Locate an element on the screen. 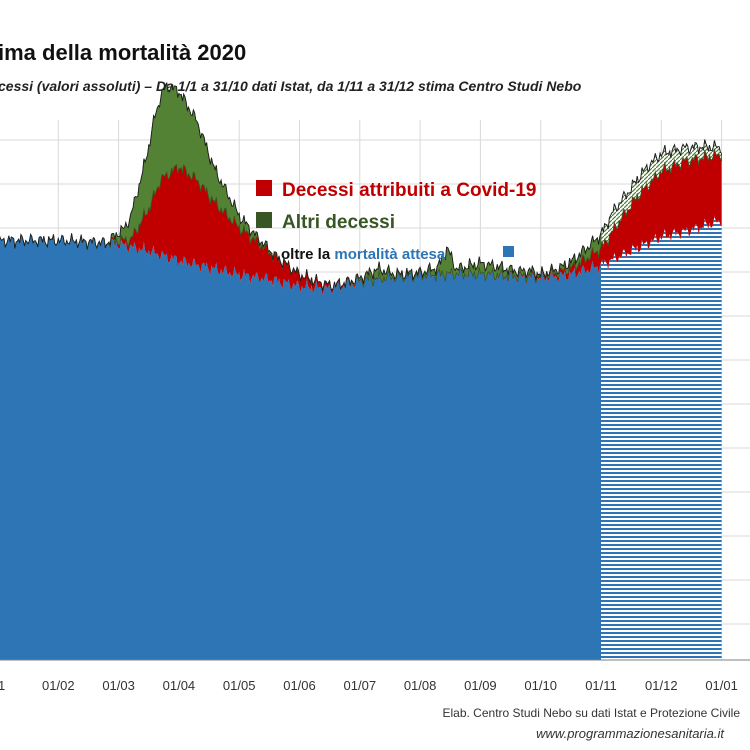 Image resolution: width=750 pixels, height=750 pixels. legend-baseline-line: oltre la mortalità attesa is located at coordinates (363, 254).